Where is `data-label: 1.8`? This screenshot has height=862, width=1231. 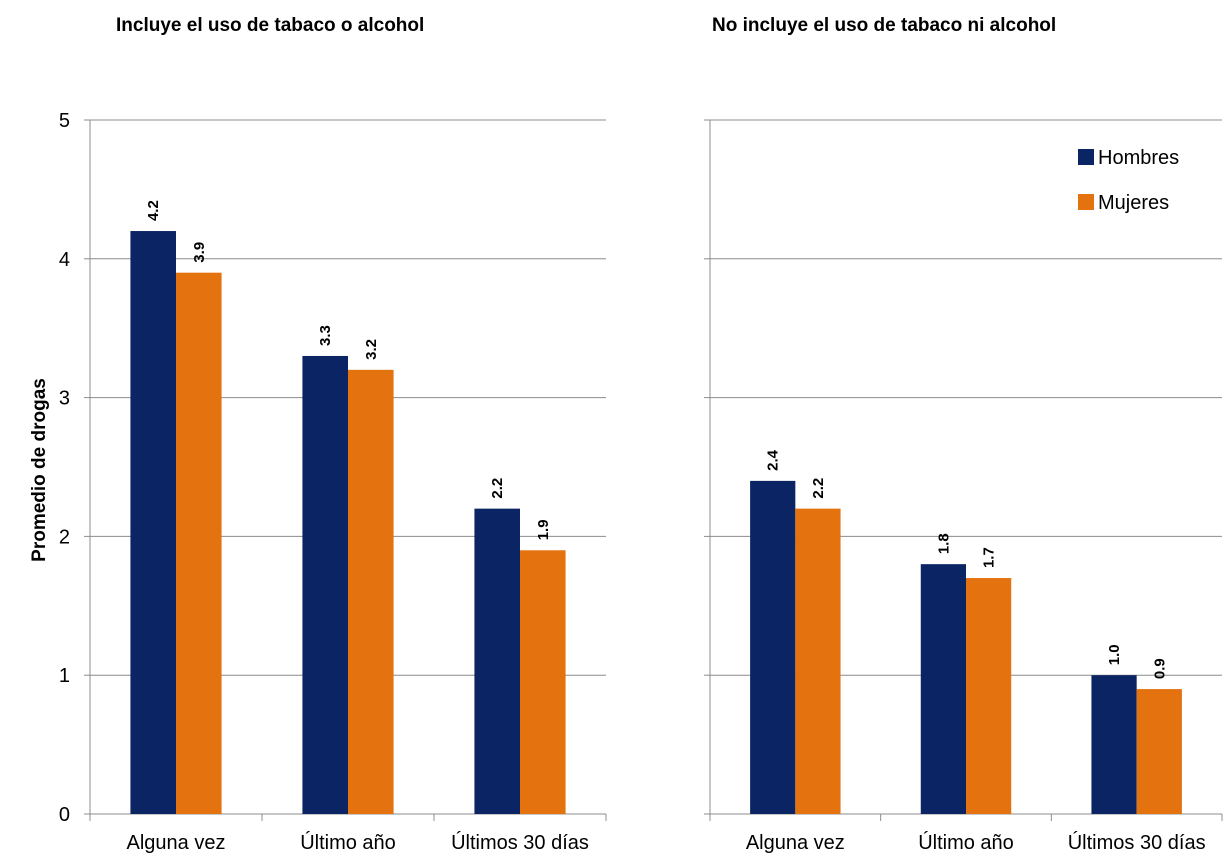
data-label: 1.8 is located at coordinates (943, 543).